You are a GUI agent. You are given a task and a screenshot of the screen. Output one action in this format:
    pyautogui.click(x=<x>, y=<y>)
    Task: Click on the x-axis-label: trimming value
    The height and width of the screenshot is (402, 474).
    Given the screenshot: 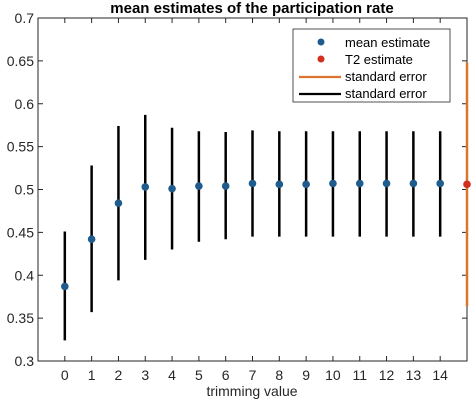 What is the action you would take?
    pyautogui.click(x=251, y=391)
    